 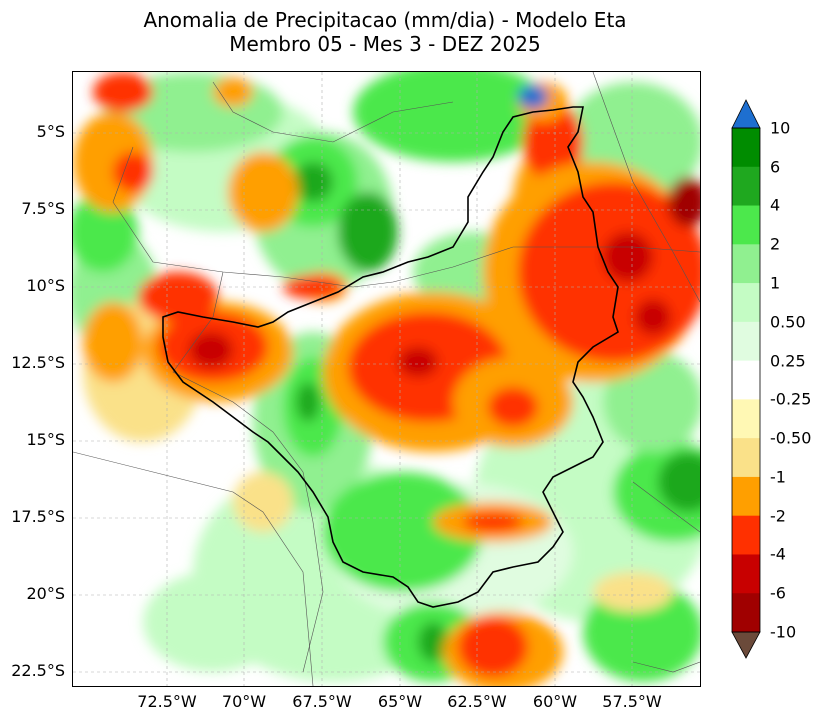 What do you see at coordinates (244, 701) in the screenshot?
I see `lon-label-70w: 70°W` at bounding box center [244, 701].